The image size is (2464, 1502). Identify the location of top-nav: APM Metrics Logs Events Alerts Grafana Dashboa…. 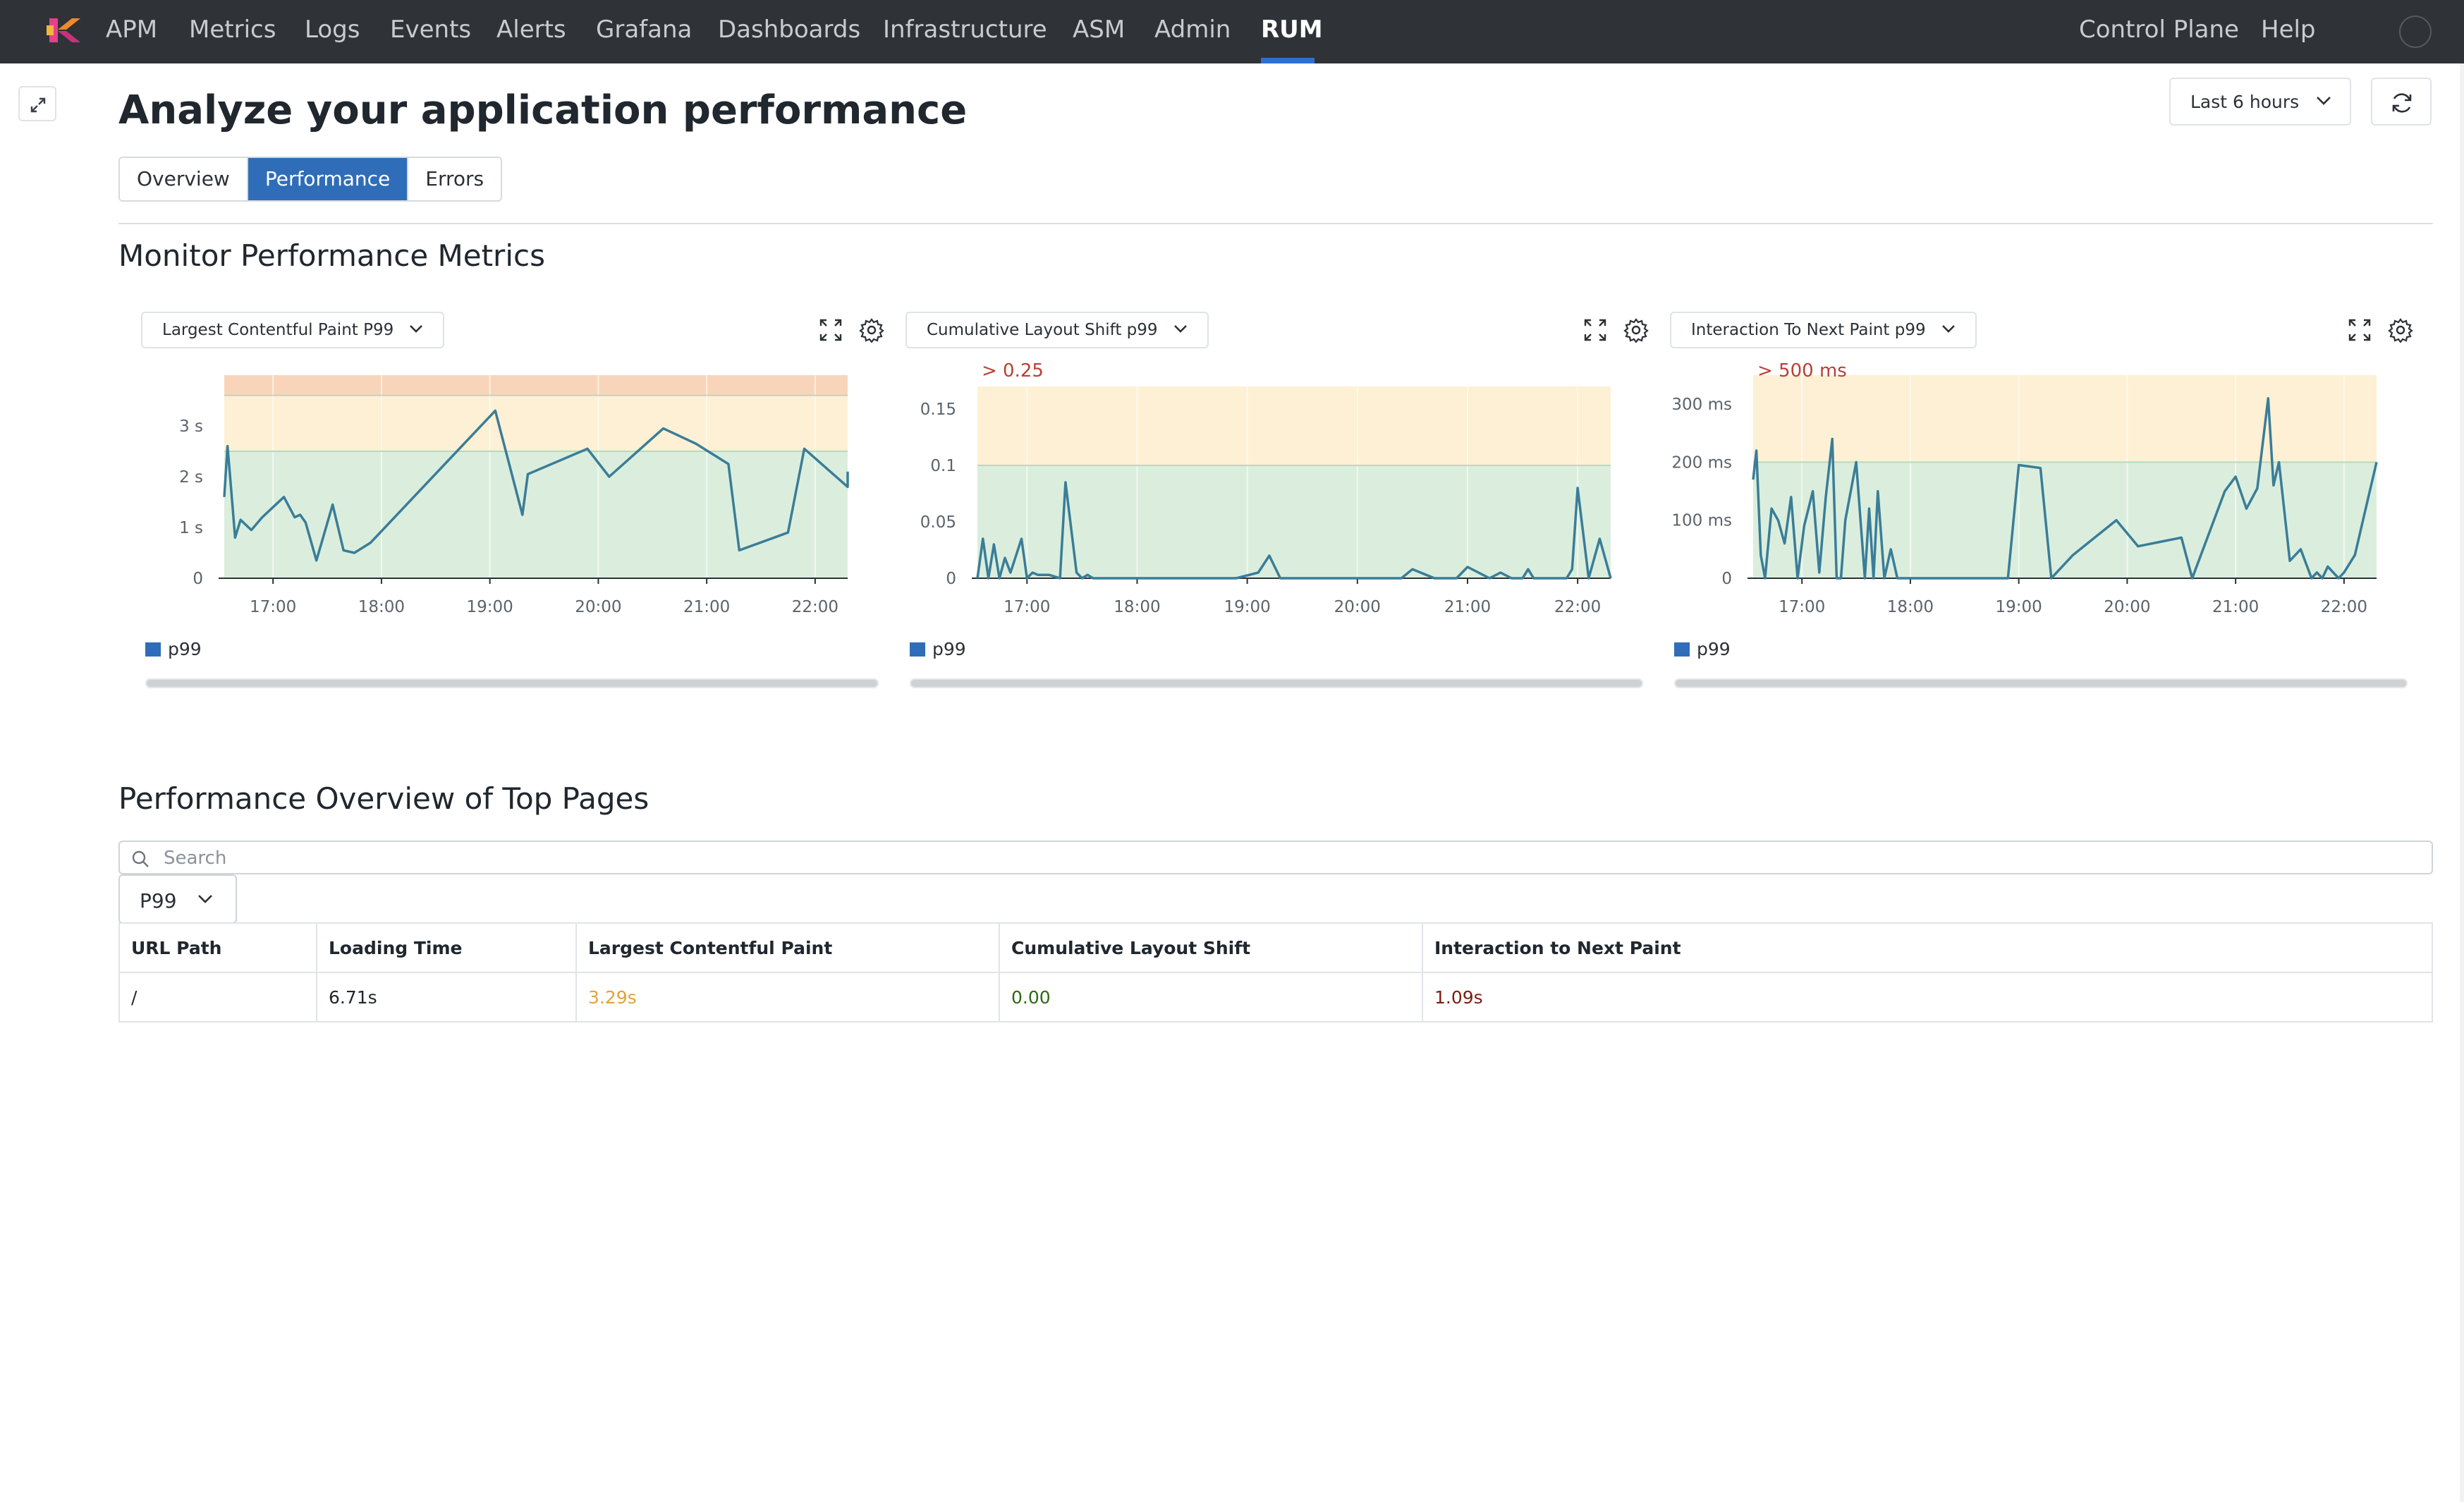
(1232, 32).